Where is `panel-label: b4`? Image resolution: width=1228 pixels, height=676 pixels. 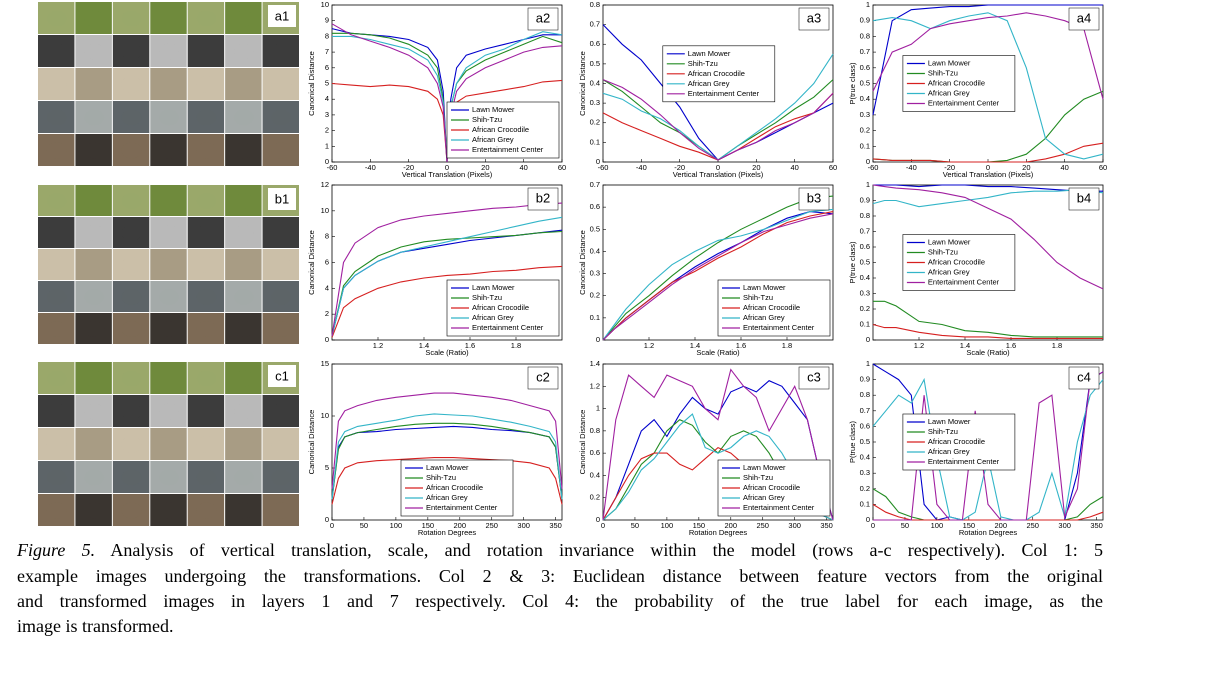
panel-label: b4 is located at coordinates (1084, 197).